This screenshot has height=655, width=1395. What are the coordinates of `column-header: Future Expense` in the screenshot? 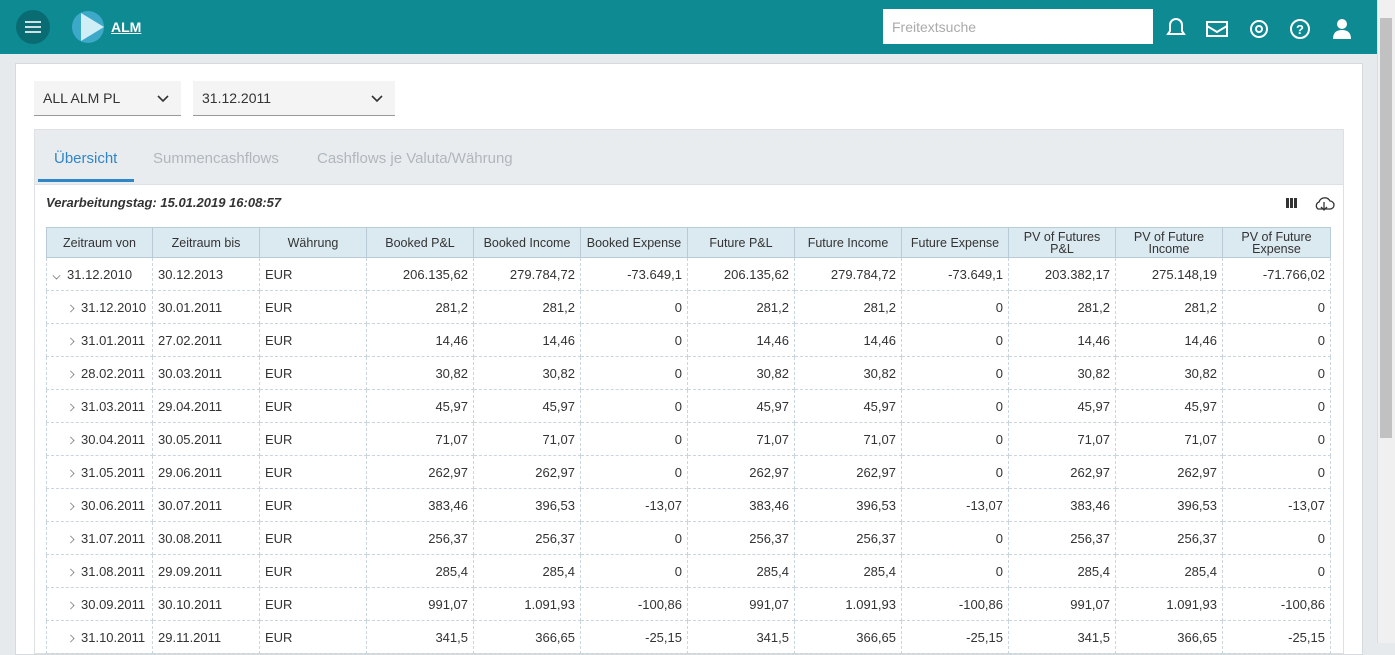 It's located at (955, 242).